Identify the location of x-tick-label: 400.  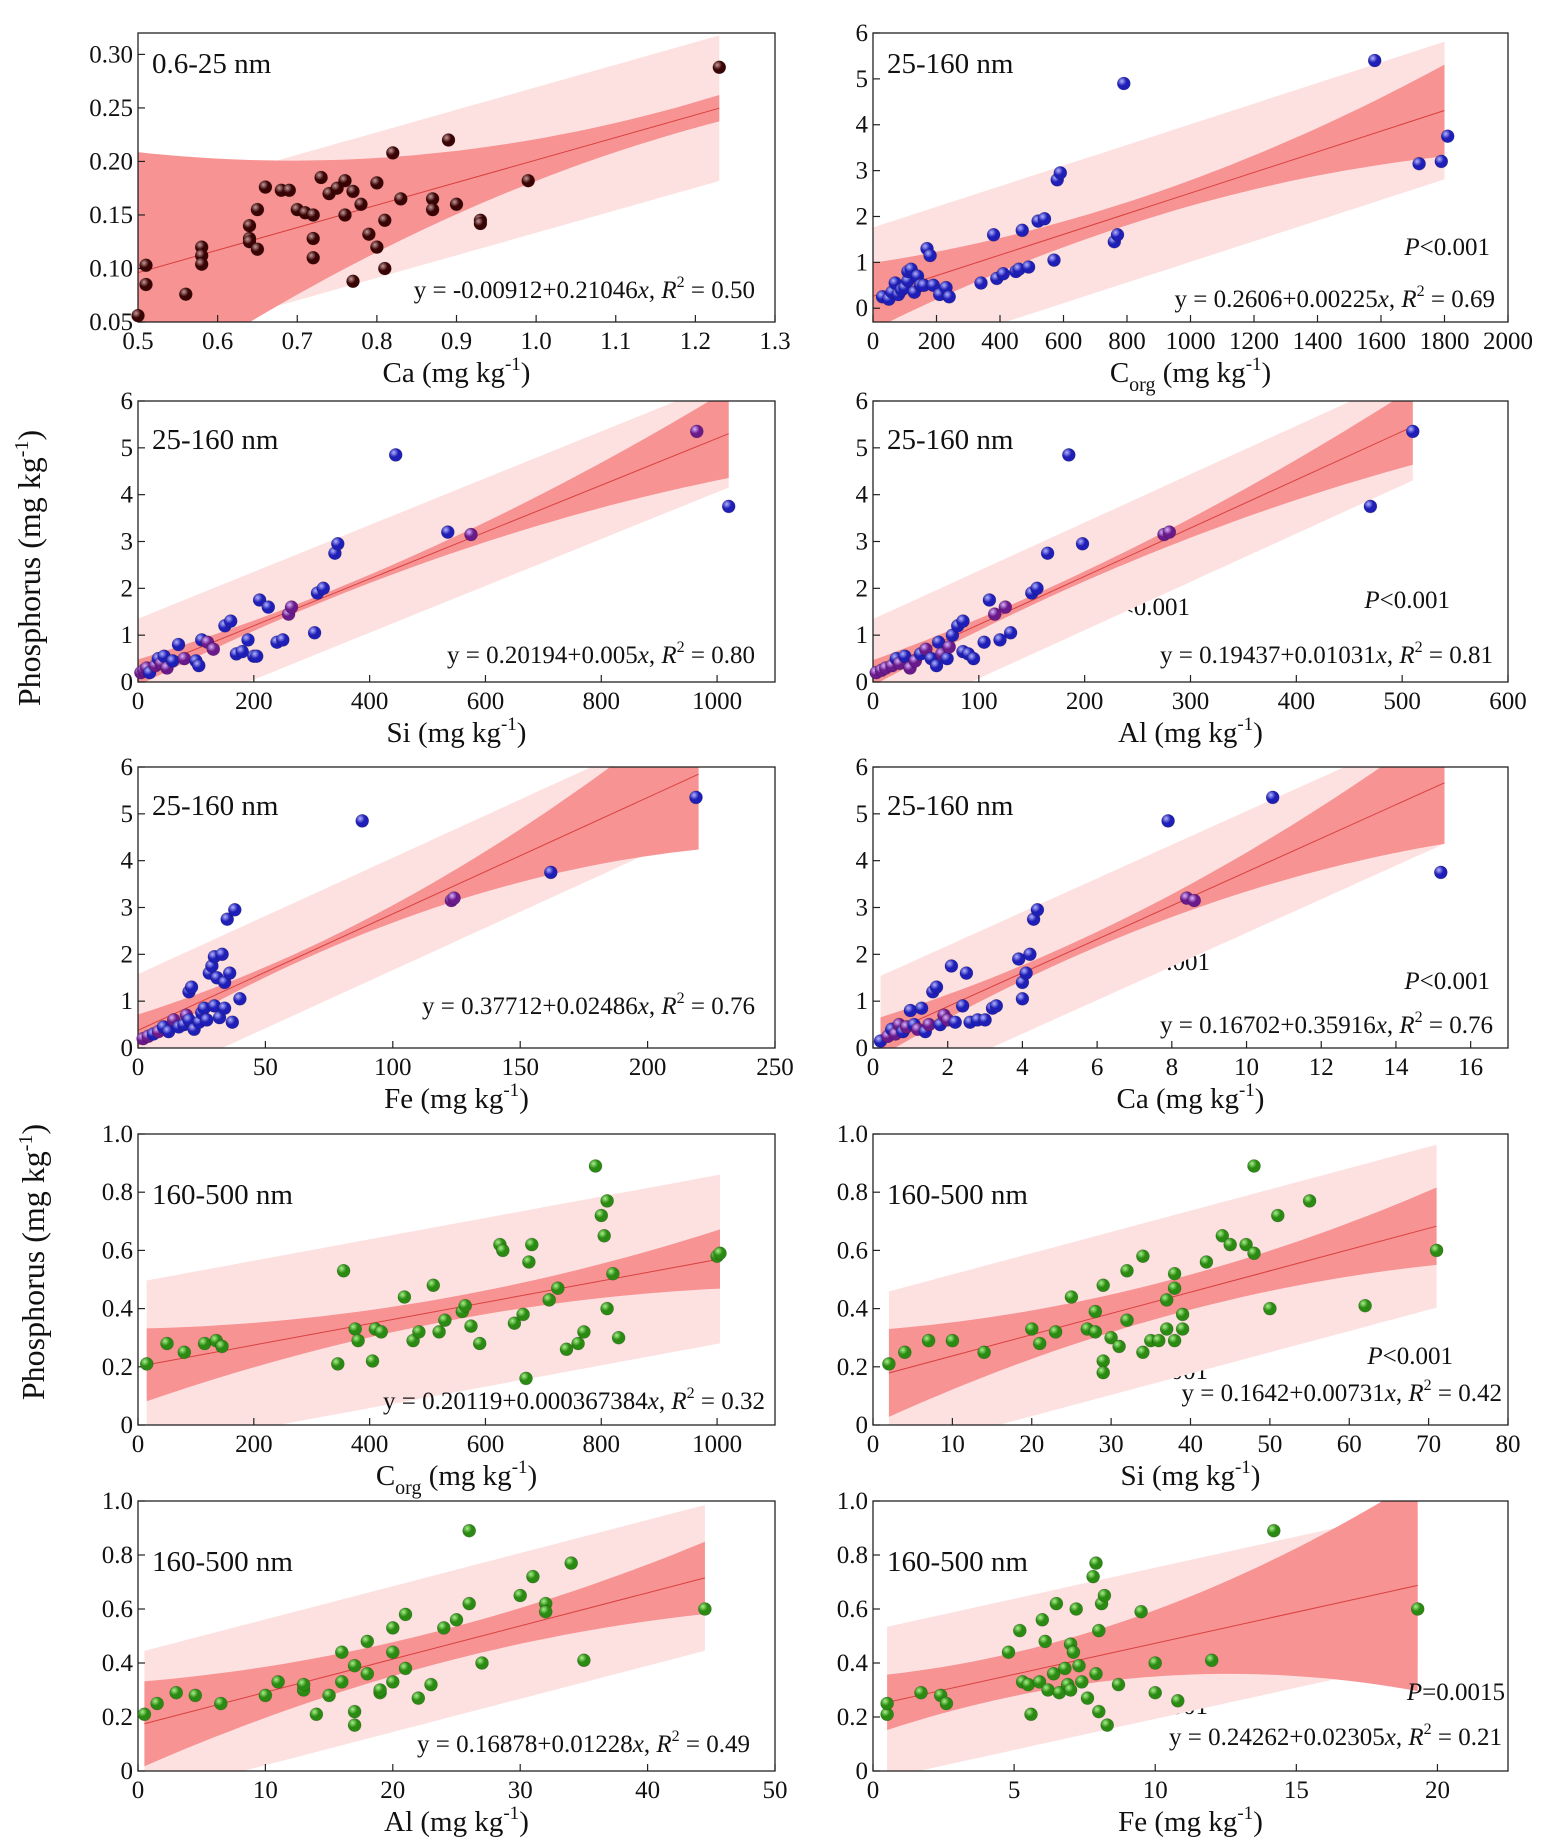
(1000, 341).